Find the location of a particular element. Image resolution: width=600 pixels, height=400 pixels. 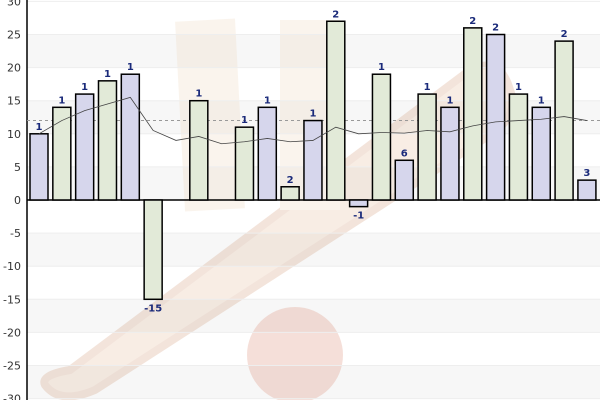

y-tick-label: 20 is located at coordinates (14, 68).